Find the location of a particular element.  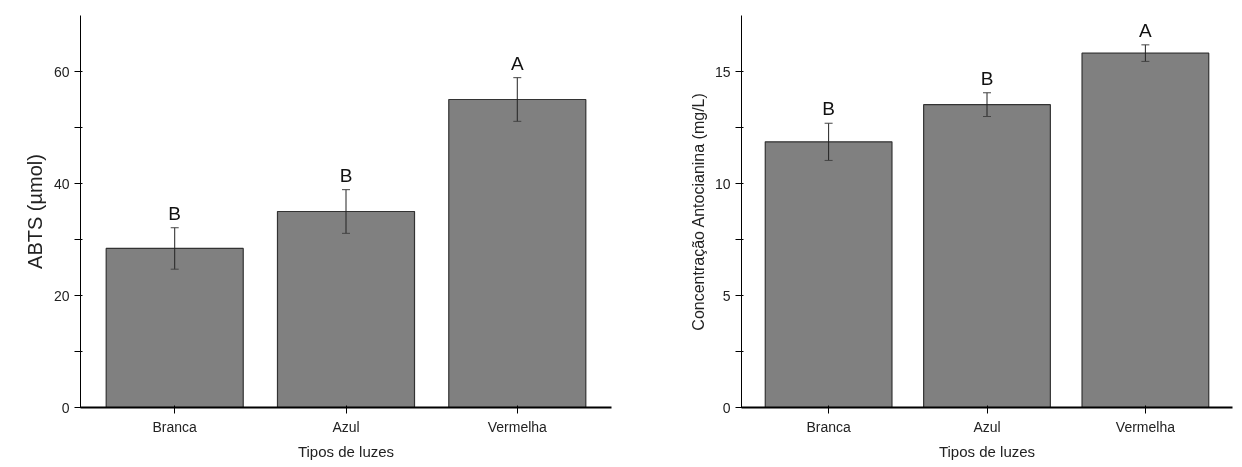

y-tick-label: 40 is located at coordinates (61, 183).